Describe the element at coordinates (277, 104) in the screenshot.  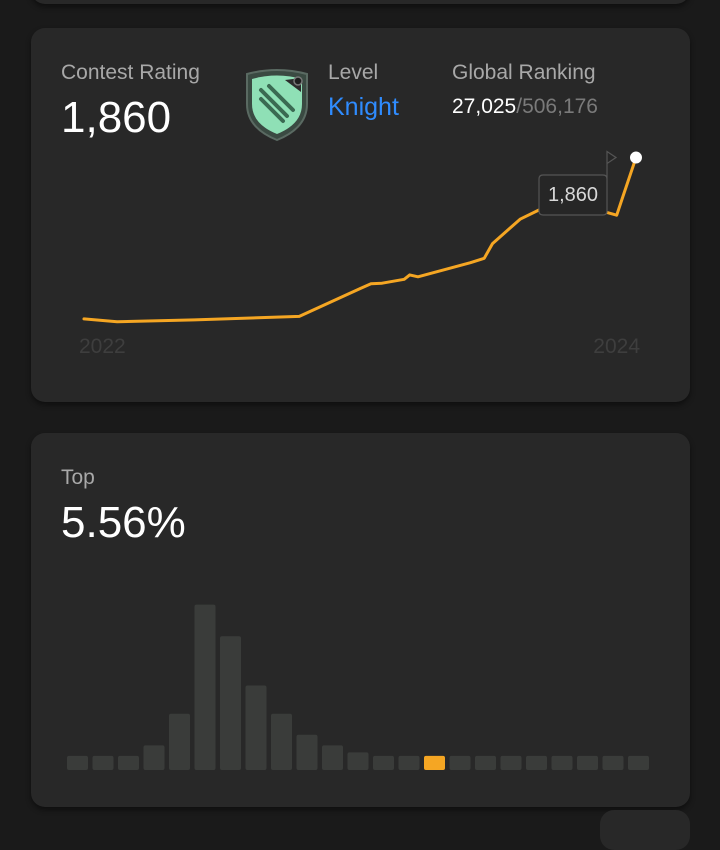
I see `knight-badge-icon` at that location.